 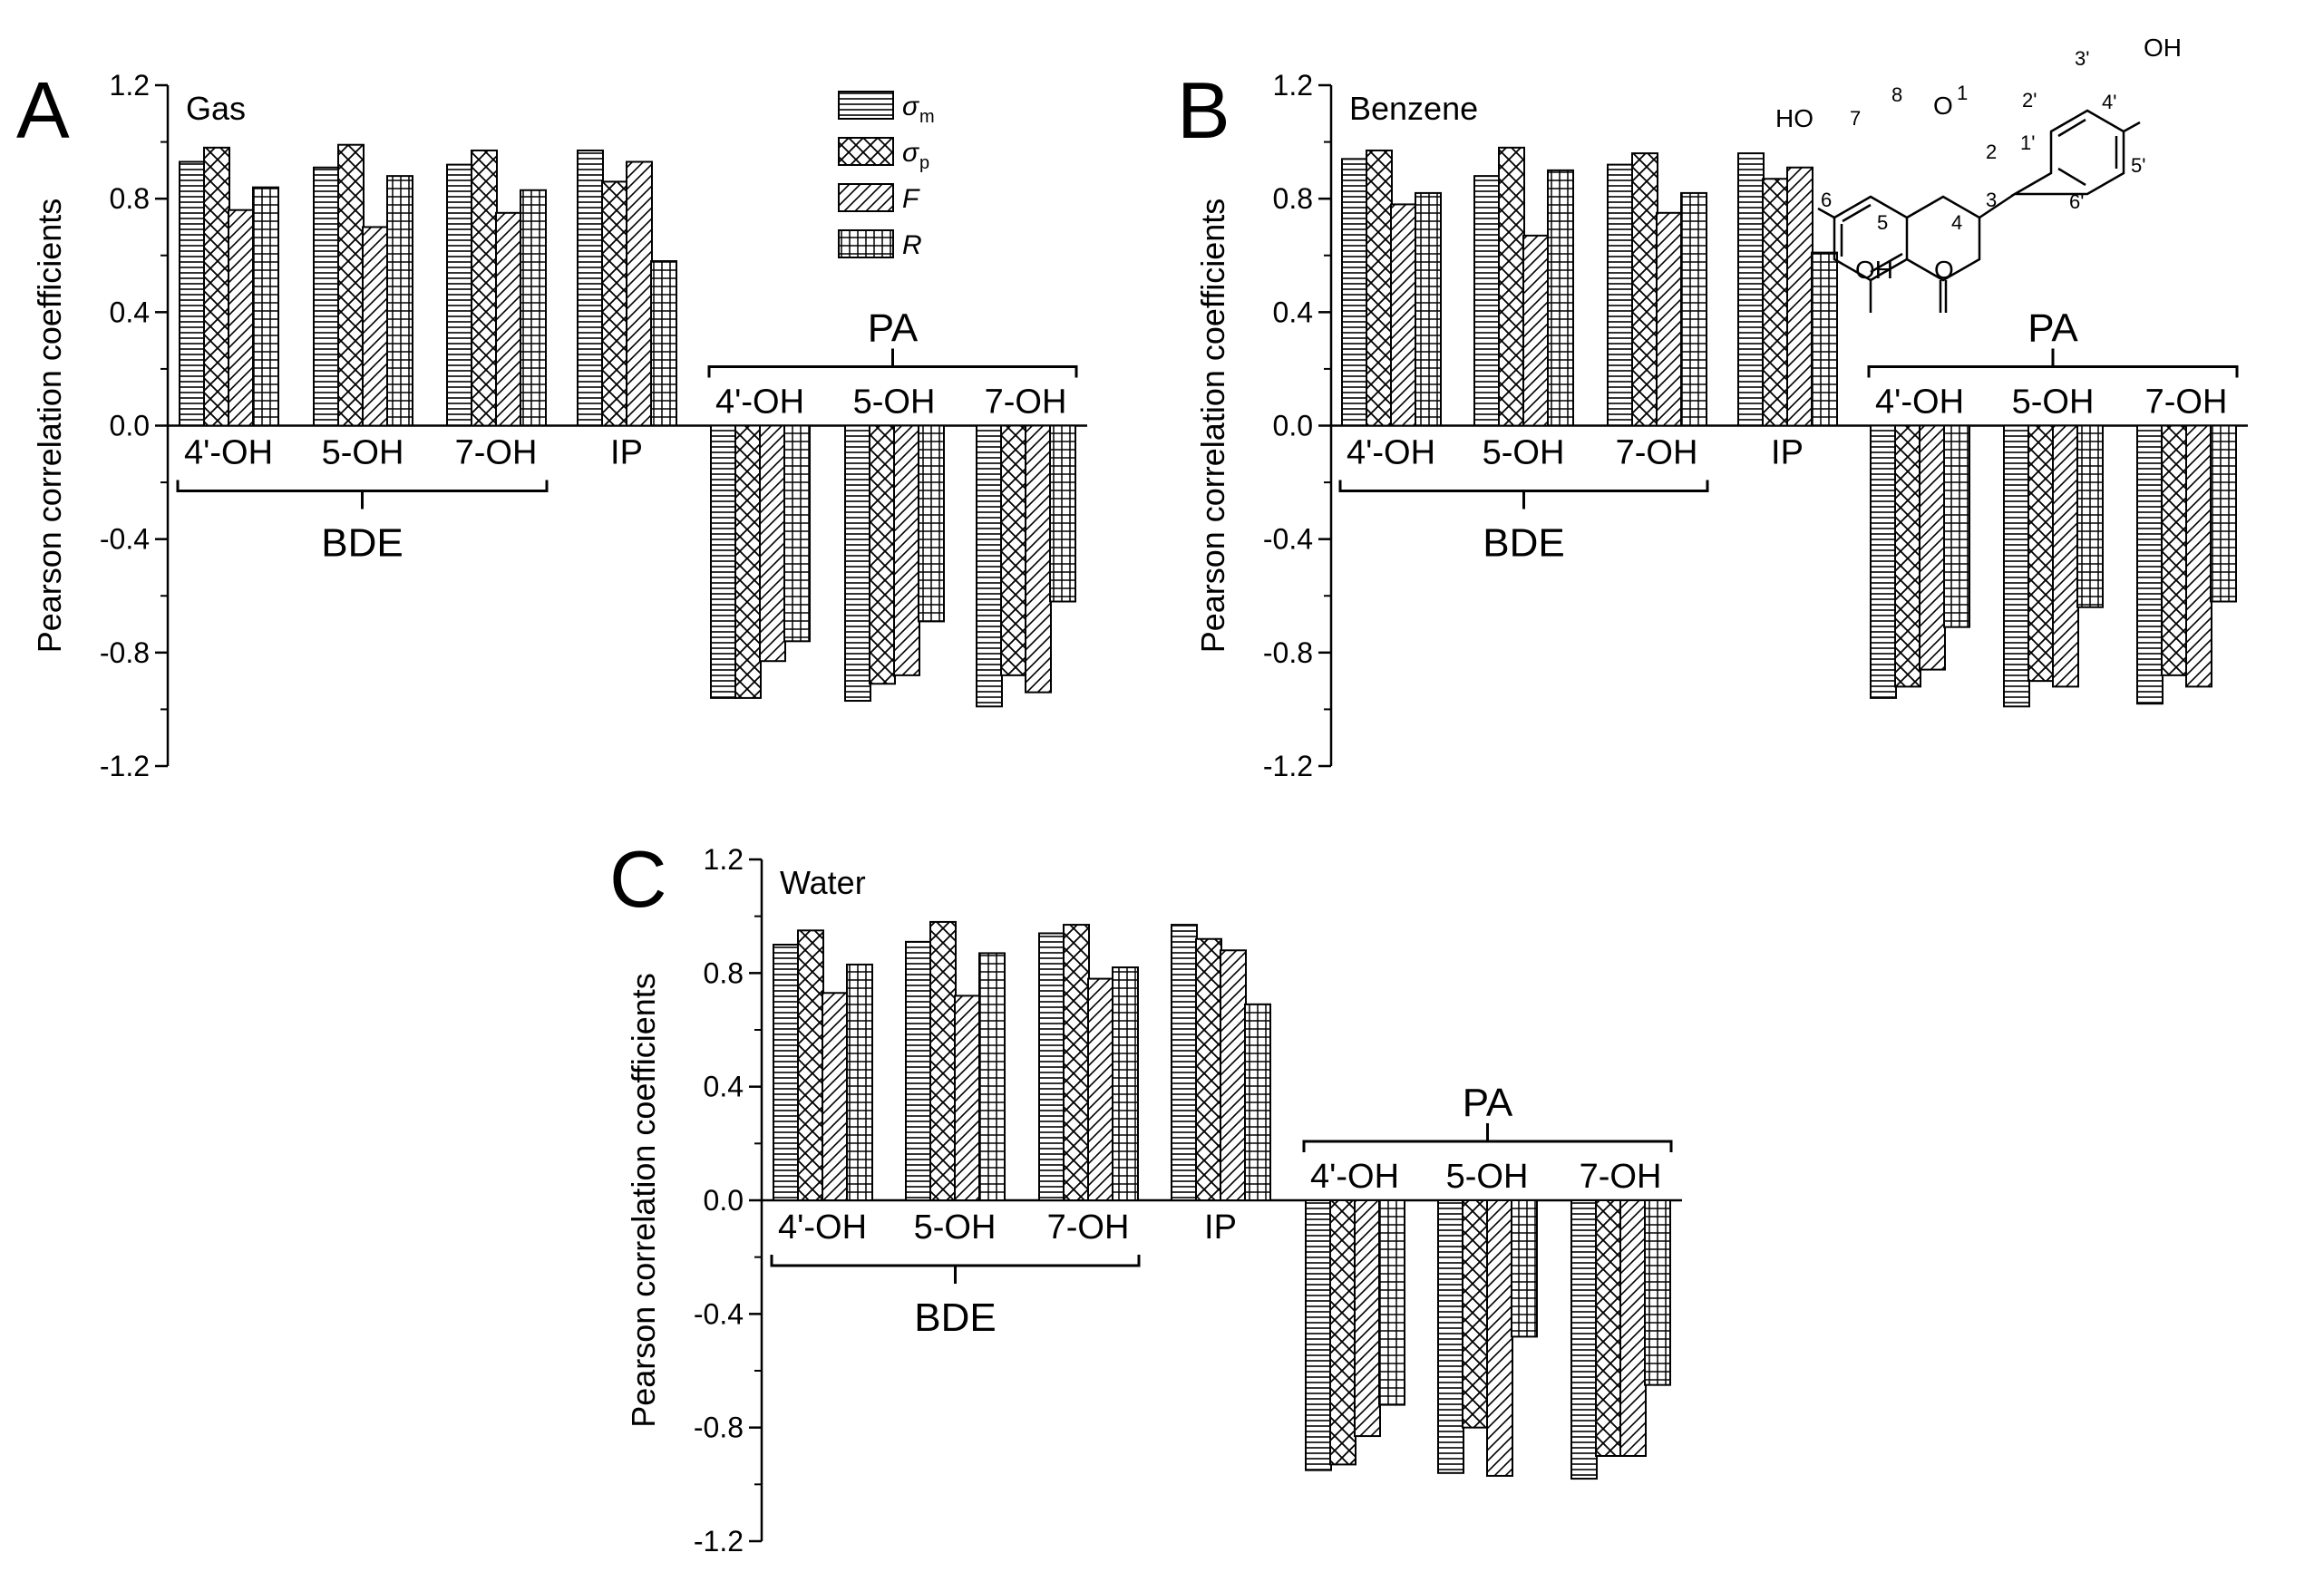 I want to click on category-label-a-5: 5-OH, so click(x=895, y=402).